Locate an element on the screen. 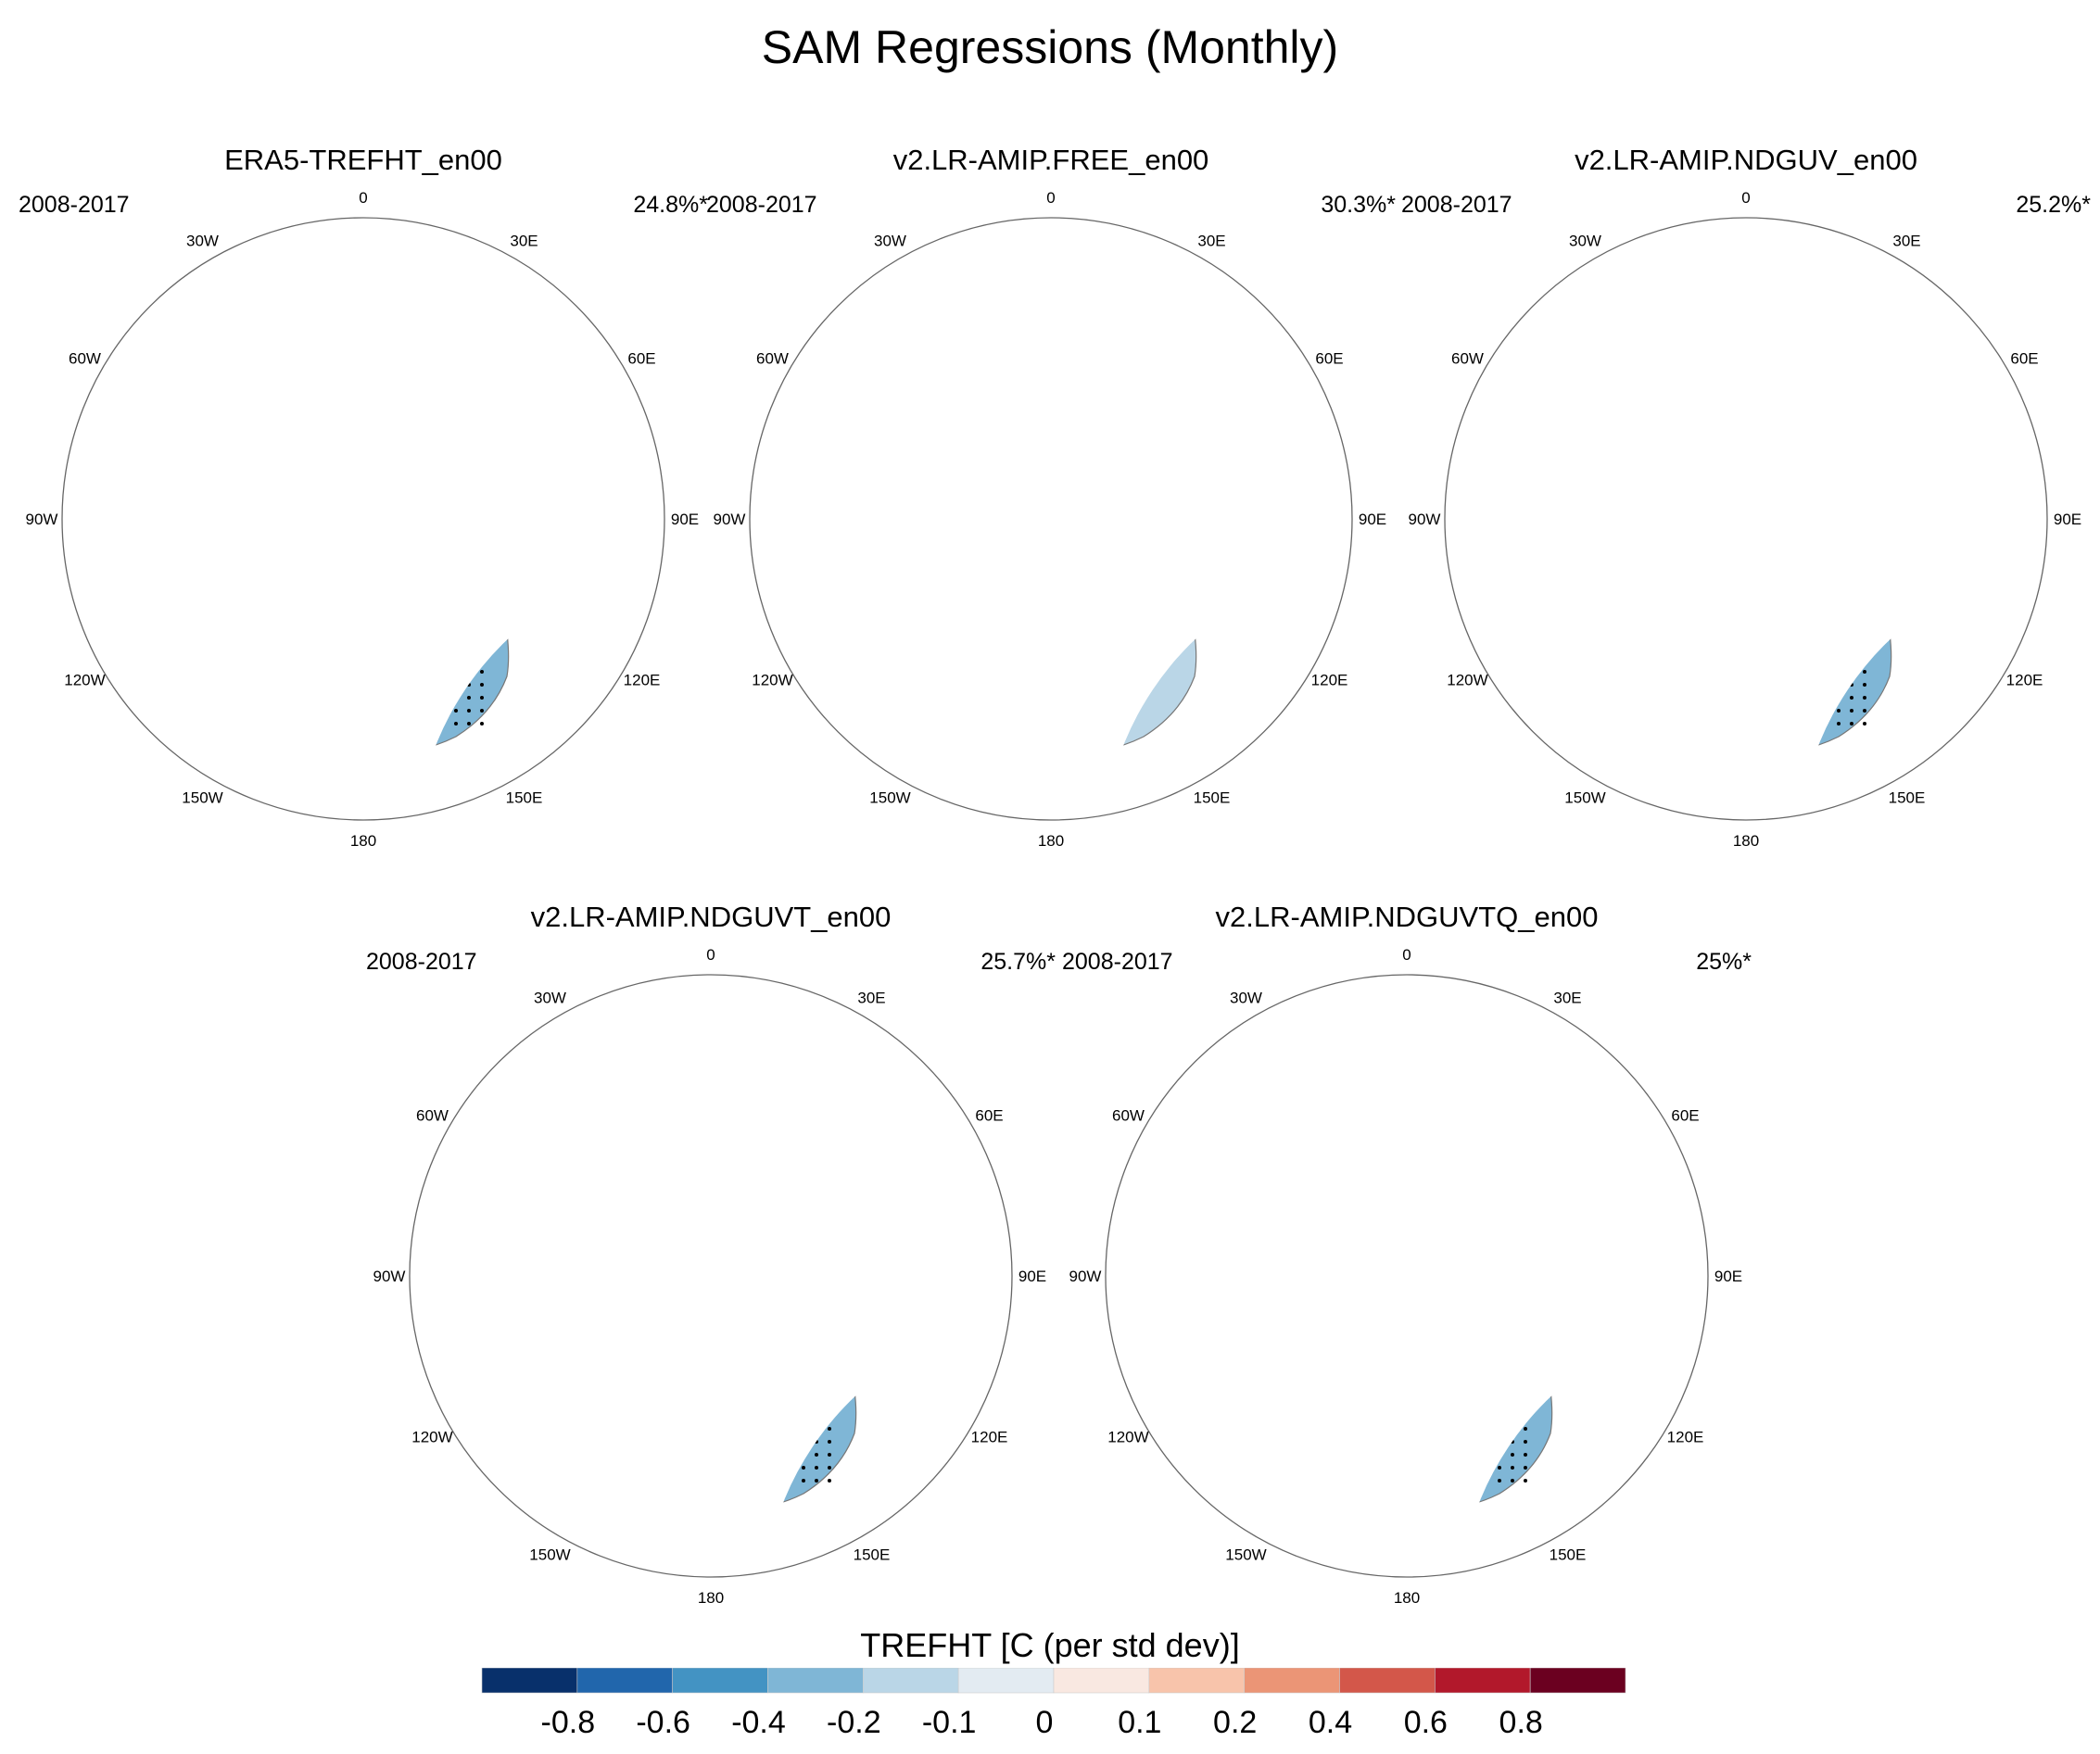 Image resolution: width=2100 pixels, height=1754 pixels. region-madagascar is located at coordinates (786, 1052).